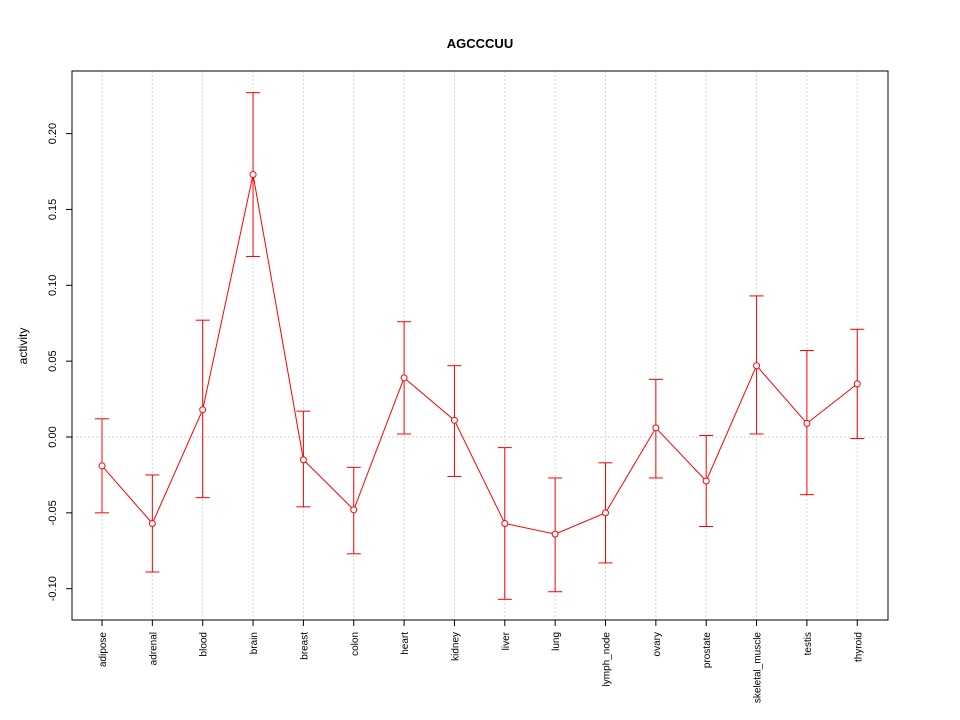 The height and width of the screenshot is (720, 960). I want to click on x-tick-label: kidney, so click(455, 646).